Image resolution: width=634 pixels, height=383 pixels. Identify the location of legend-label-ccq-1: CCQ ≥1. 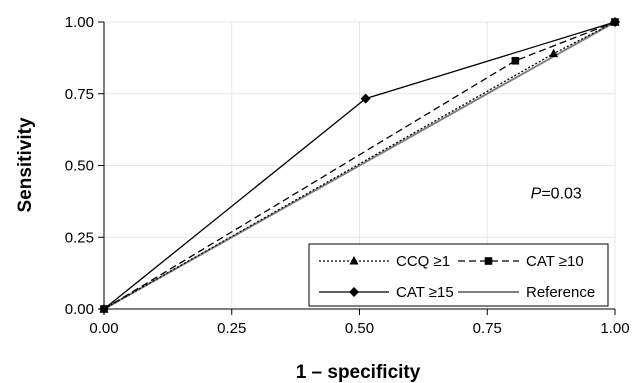
(423, 261).